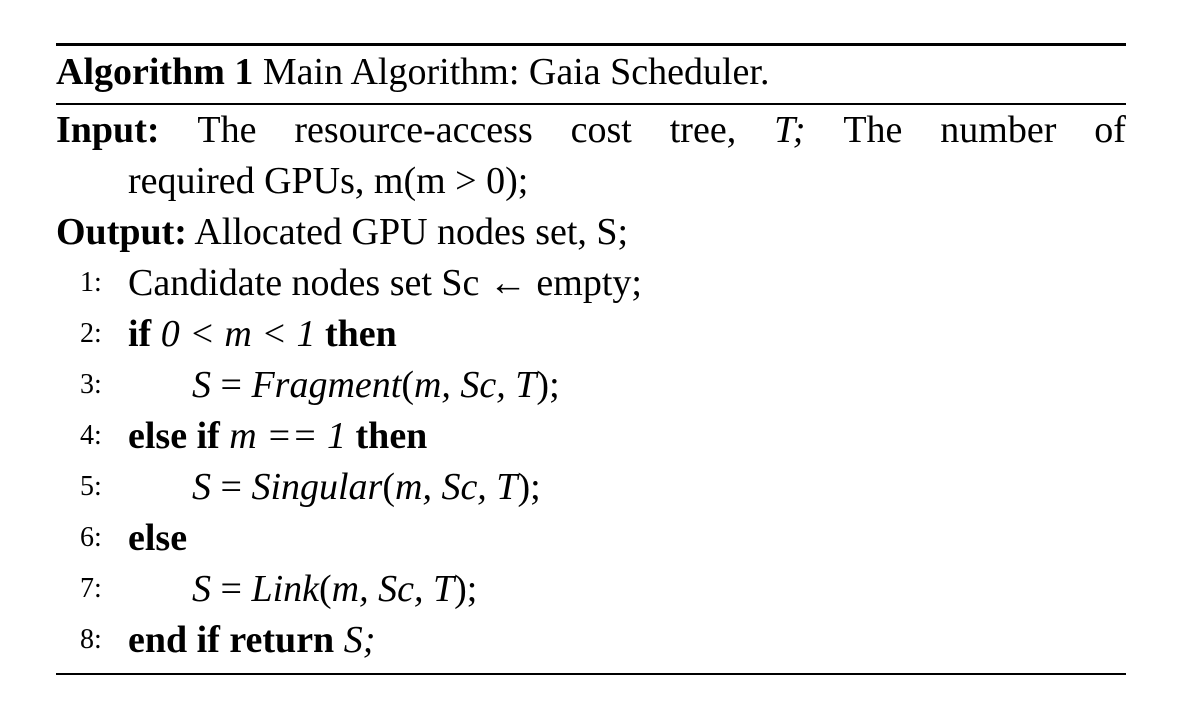 The width and height of the screenshot is (1184, 728). Describe the element at coordinates (91, 333) in the screenshot. I see `line-number: 2:` at that location.